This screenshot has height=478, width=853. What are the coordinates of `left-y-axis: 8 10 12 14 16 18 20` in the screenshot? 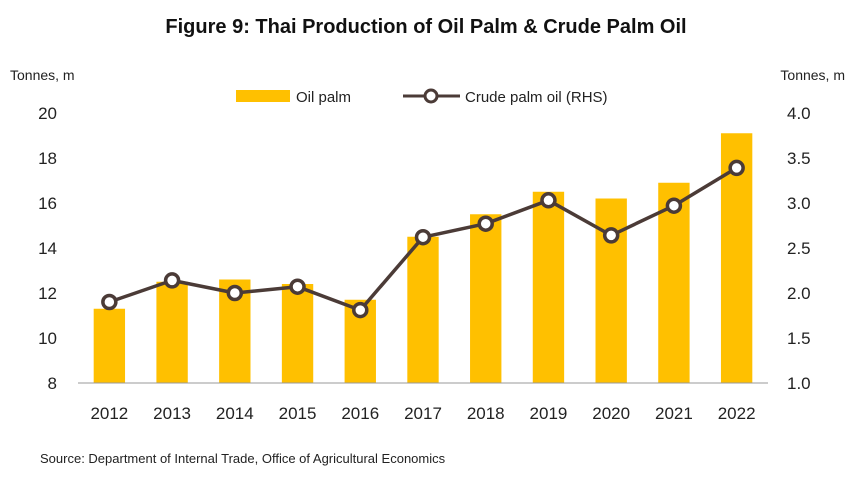 It's located at (47, 248).